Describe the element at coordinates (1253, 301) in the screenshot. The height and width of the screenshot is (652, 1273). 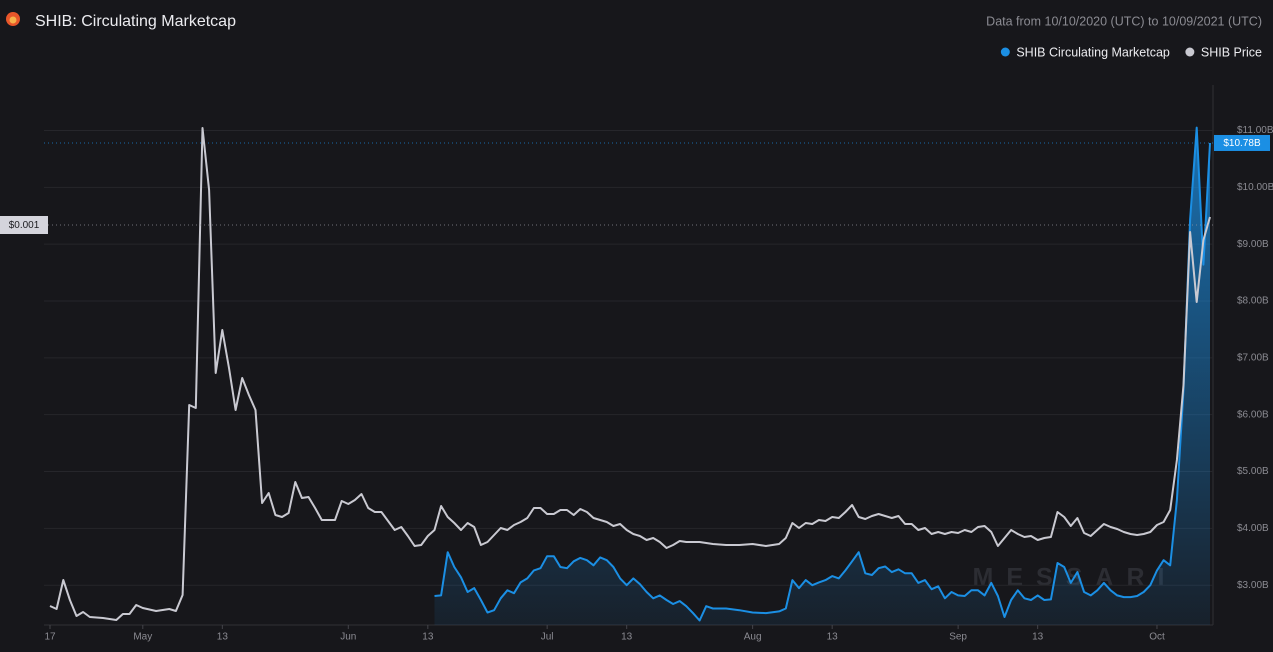
I see `y2-tick-label: $8.00B` at that location.